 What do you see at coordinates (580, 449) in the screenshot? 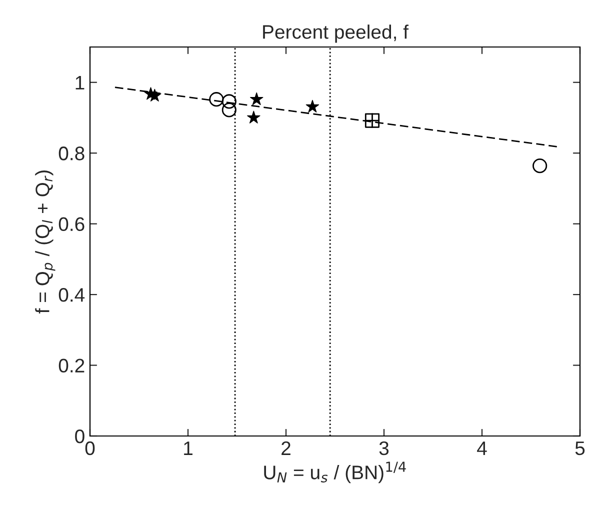
I see `x-tick-label: 5` at bounding box center [580, 449].